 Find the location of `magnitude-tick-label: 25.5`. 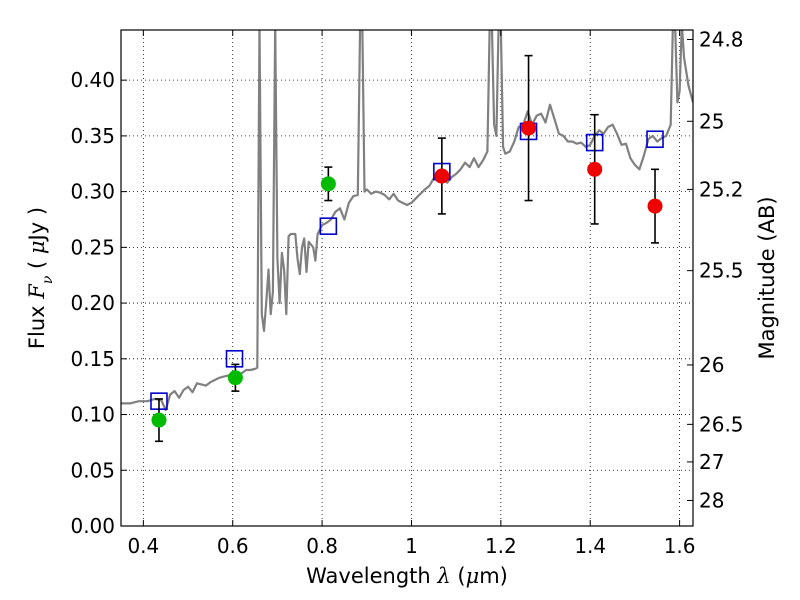

magnitude-tick-label: 25.5 is located at coordinates (721, 271).